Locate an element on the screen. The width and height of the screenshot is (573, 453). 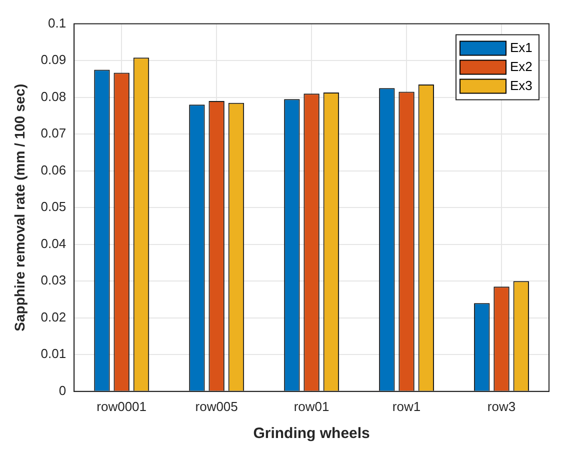
x-axis-title: Grinding wheels is located at coordinates (311, 433).